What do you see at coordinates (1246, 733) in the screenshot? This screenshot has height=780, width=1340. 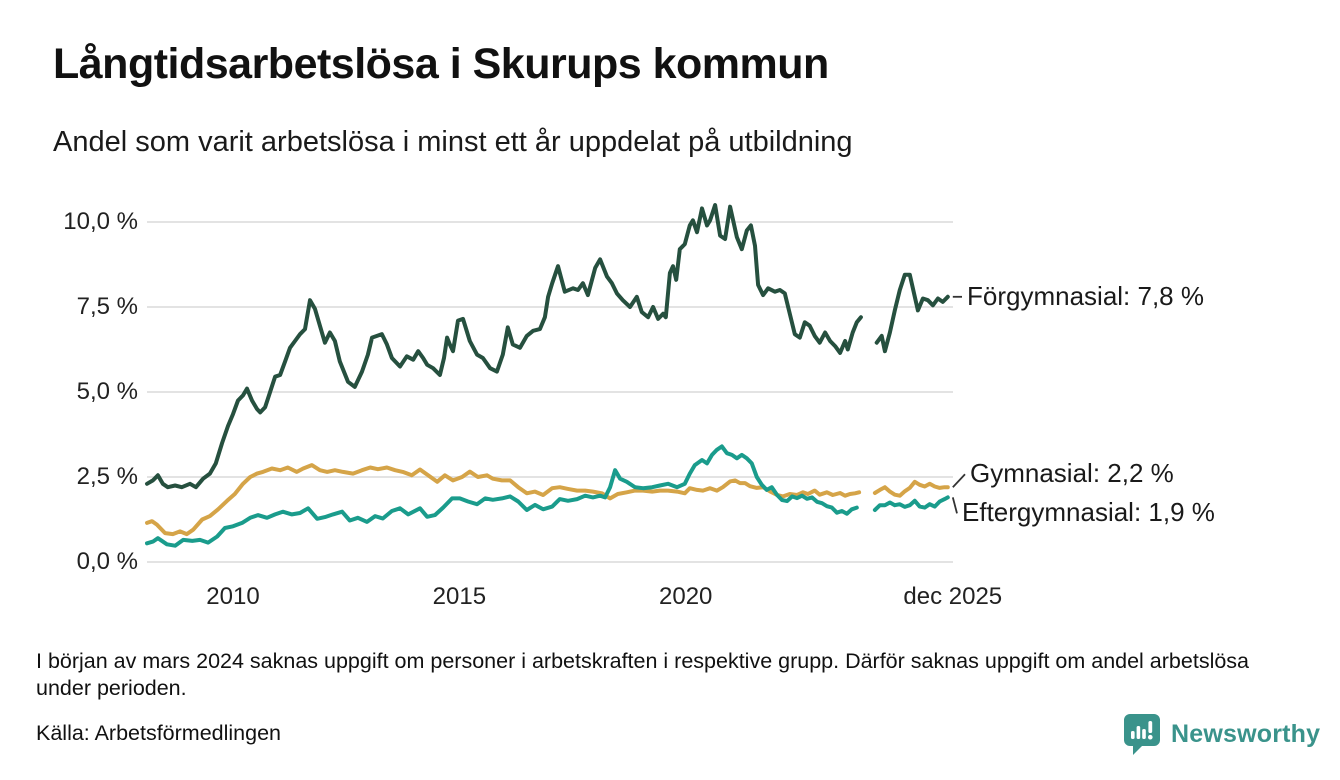 I see `newsworthy-wordmark: Newsworthy` at bounding box center [1246, 733].